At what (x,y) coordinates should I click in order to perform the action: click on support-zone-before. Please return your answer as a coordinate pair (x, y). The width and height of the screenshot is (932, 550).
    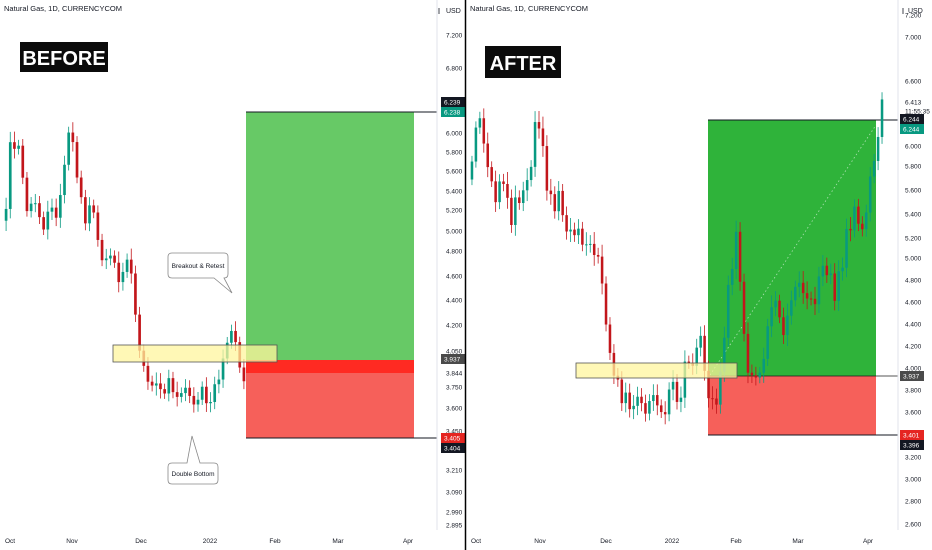
    Looking at the image, I should click on (195, 353).